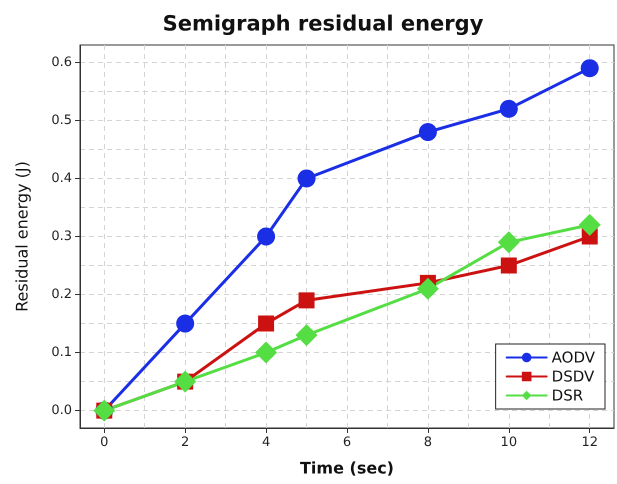 Image resolution: width=617 pixels, height=484 pixels. What do you see at coordinates (22, 236) in the screenshot?
I see `y-axis-title: Residual energy (J)` at bounding box center [22, 236].